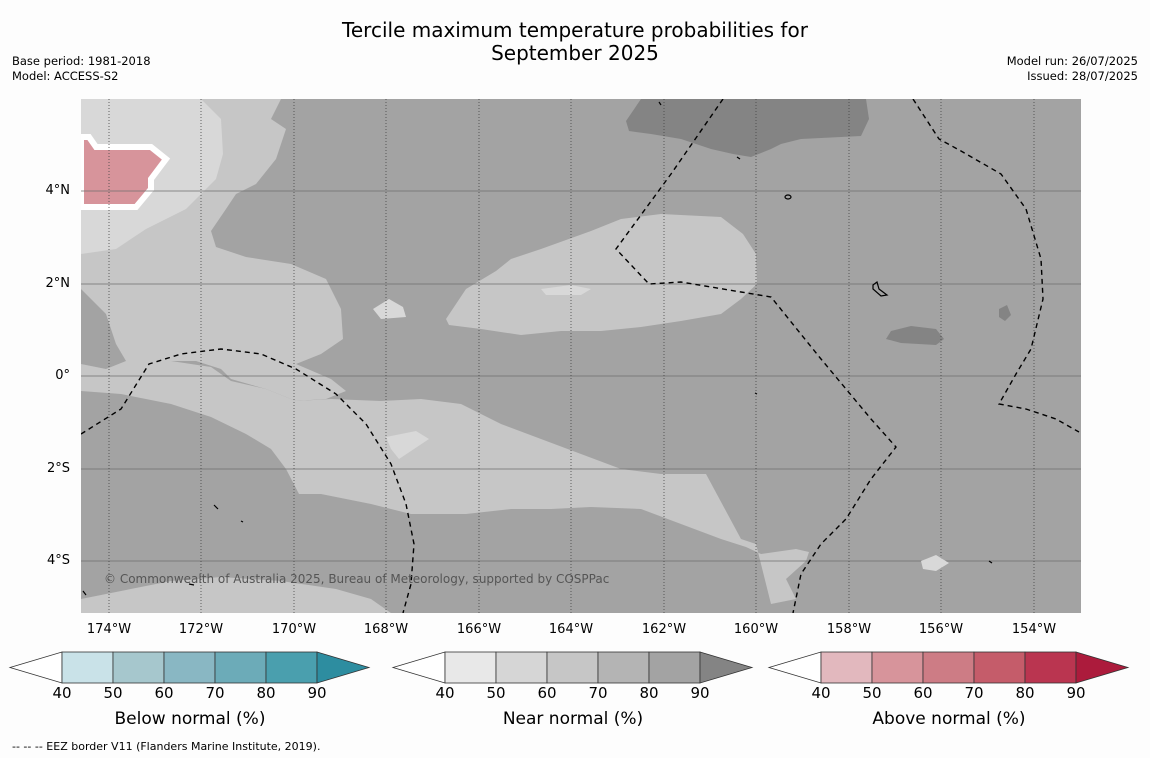  What do you see at coordinates (756, 629) in the screenshot?
I see `lon-label-160w: 160°W` at bounding box center [756, 629].